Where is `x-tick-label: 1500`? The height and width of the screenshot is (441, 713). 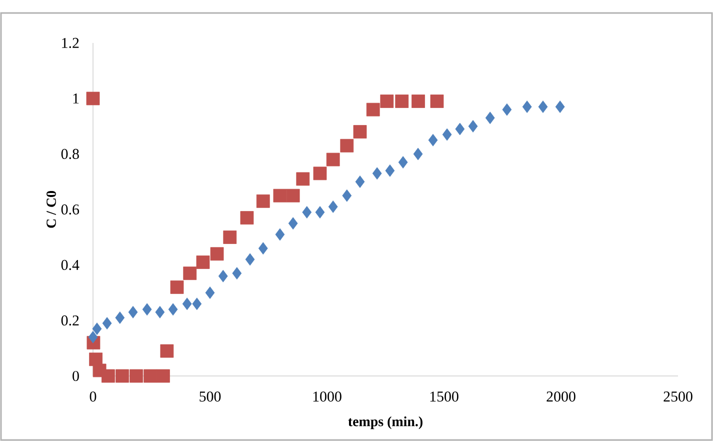
x-tick-label: 1500 is located at coordinates (444, 397).